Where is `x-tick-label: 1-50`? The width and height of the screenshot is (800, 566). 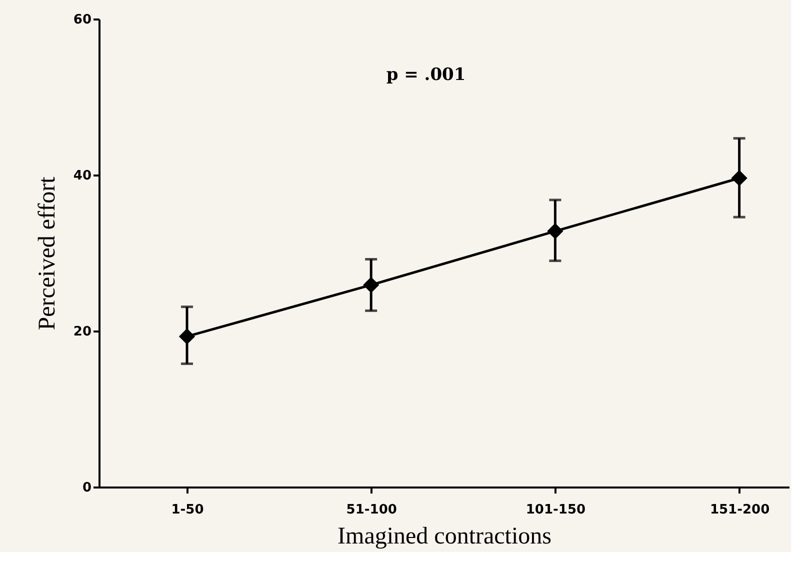
x-tick-label: 1-50 is located at coordinates (187, 510).